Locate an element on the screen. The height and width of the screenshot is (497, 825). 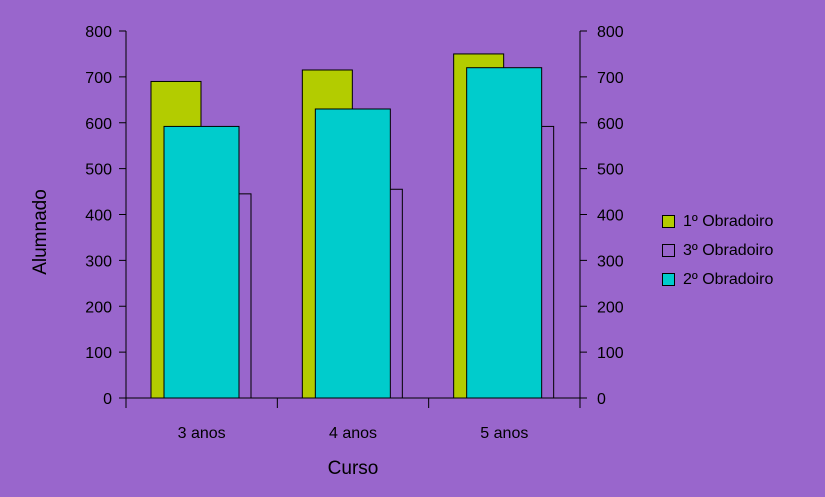
legend-item-2-obradoiro: 2º Obradoiro is located at coordinates (717, 279).